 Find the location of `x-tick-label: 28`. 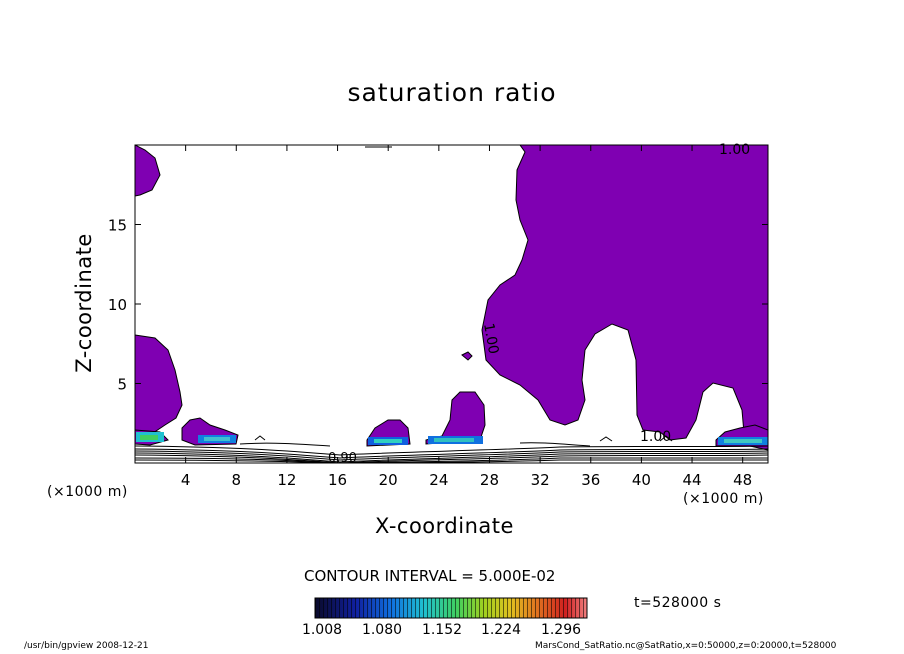

x-tick-label: 28 is located at coordinates (489, 480).